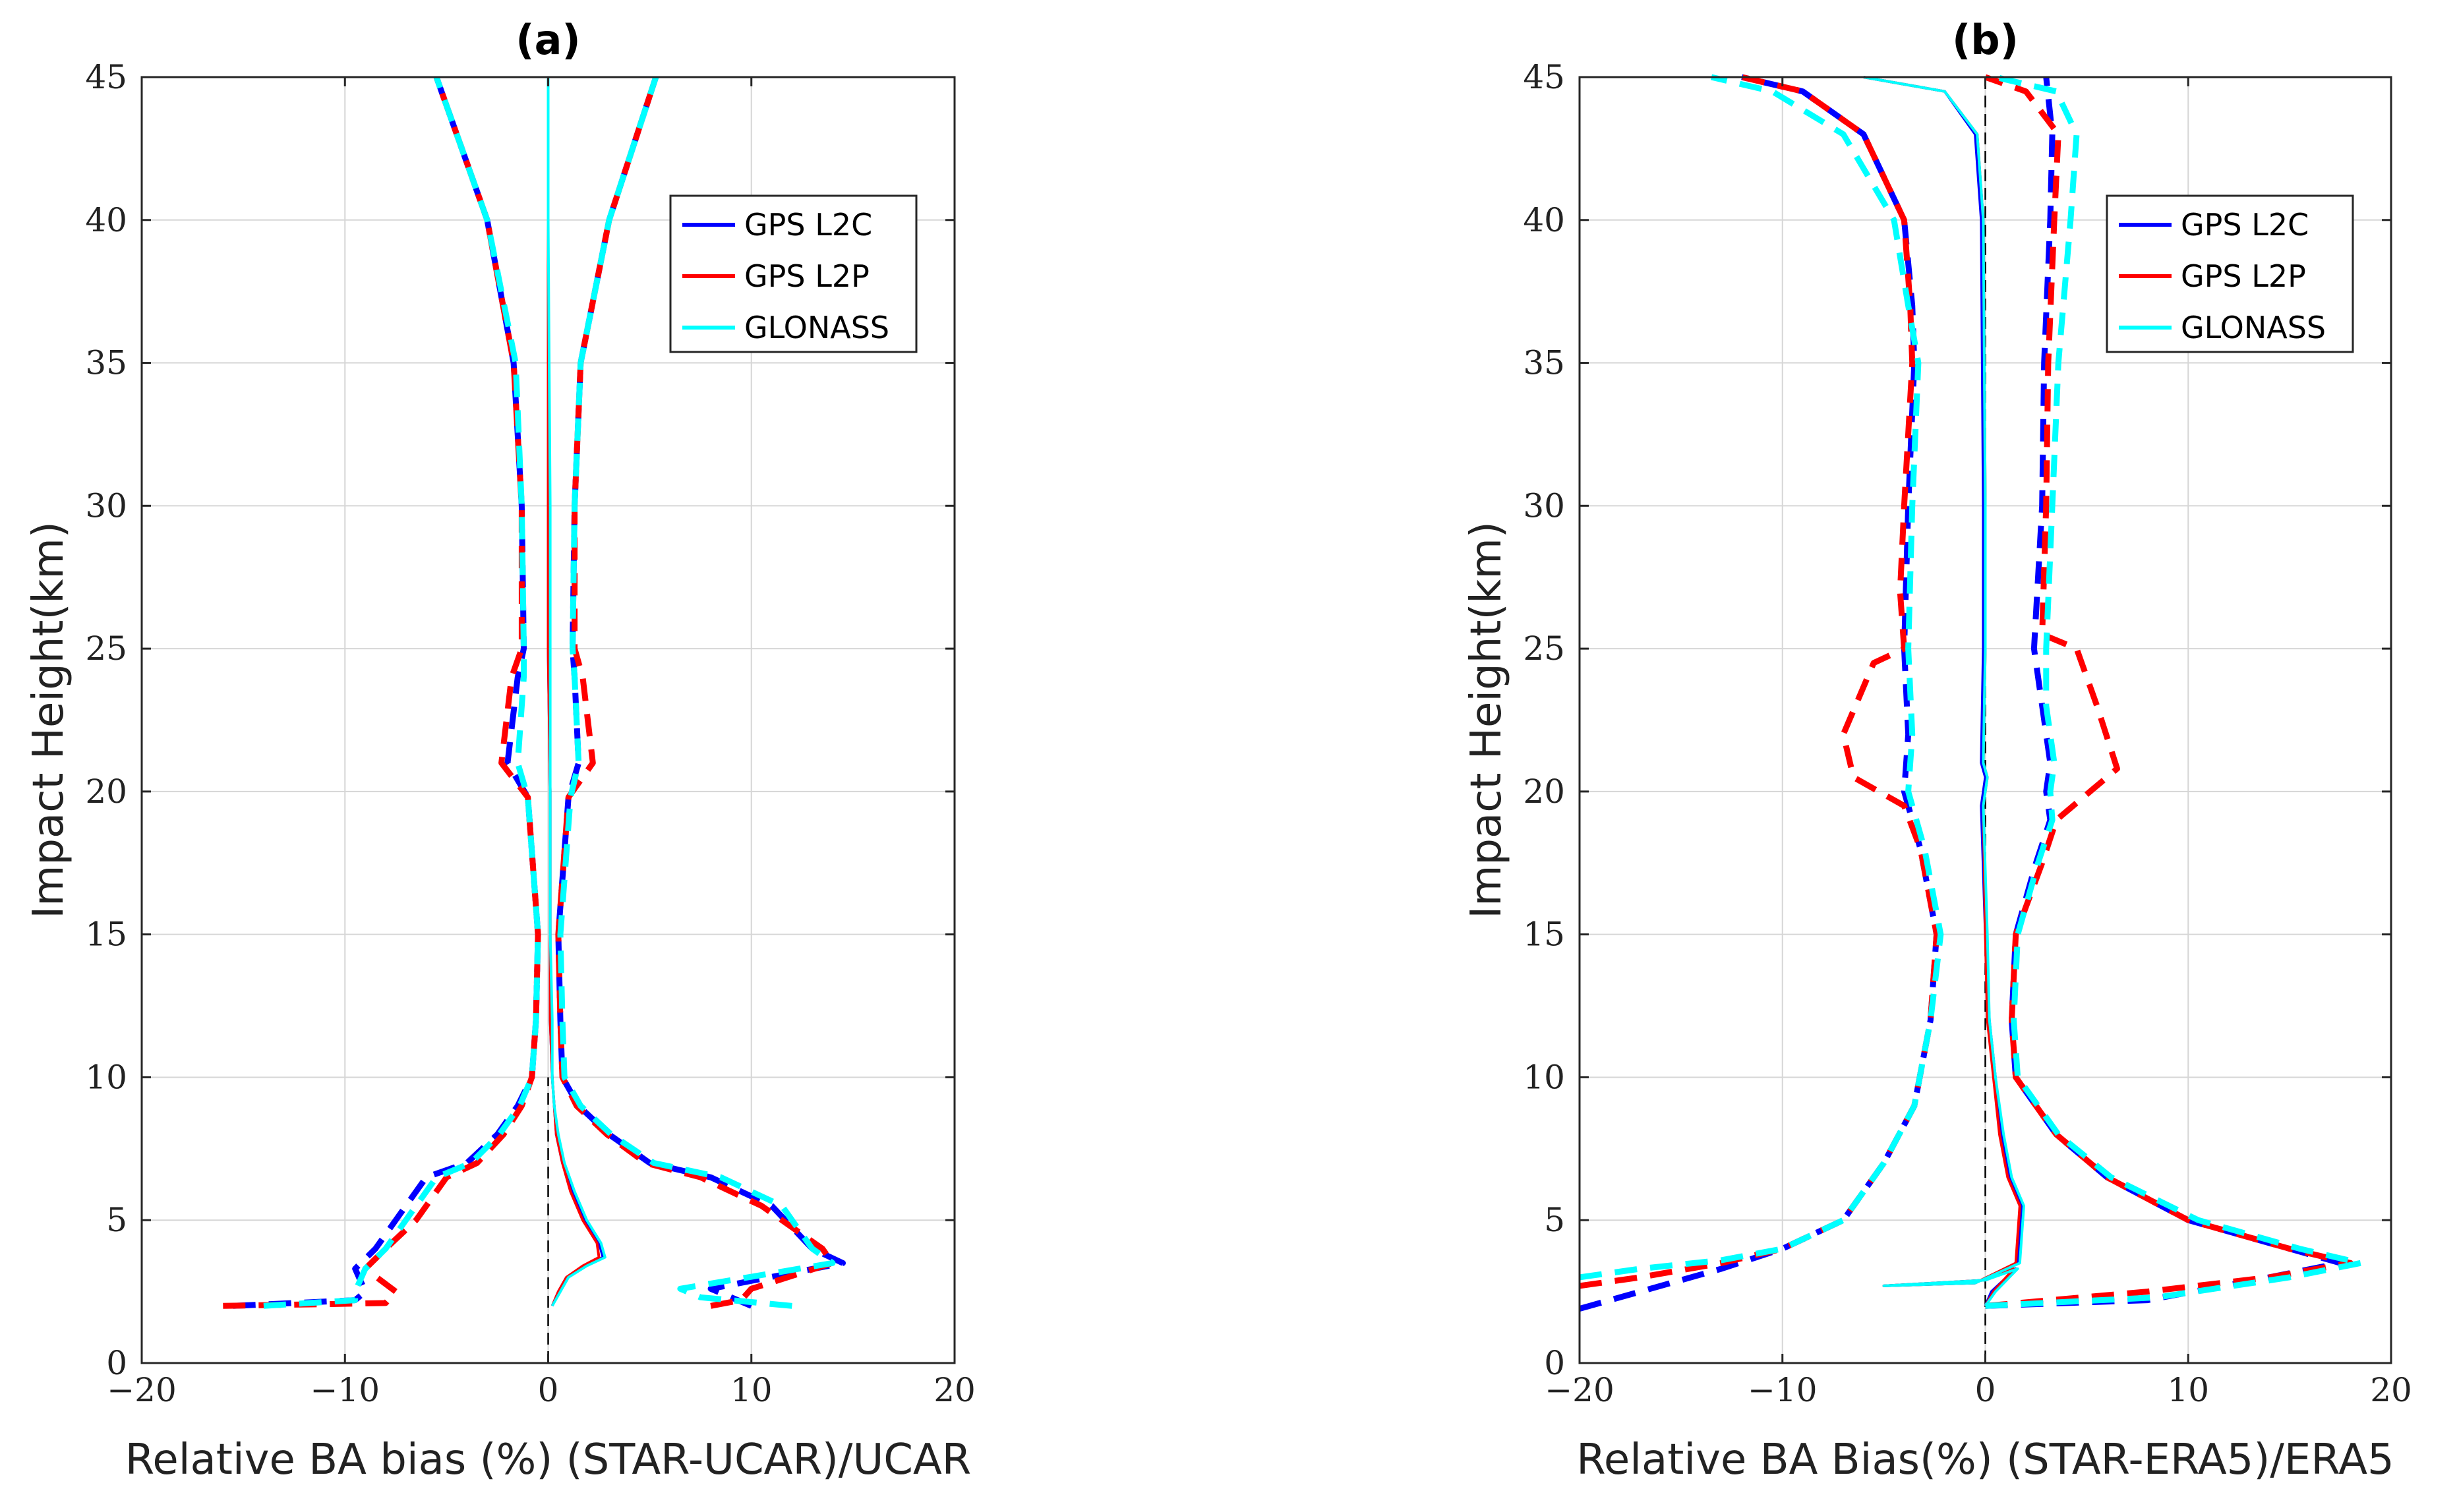 The width and height of the screenshot is (2457, 1512). I want to click on legend-box, so click(2230, 273).